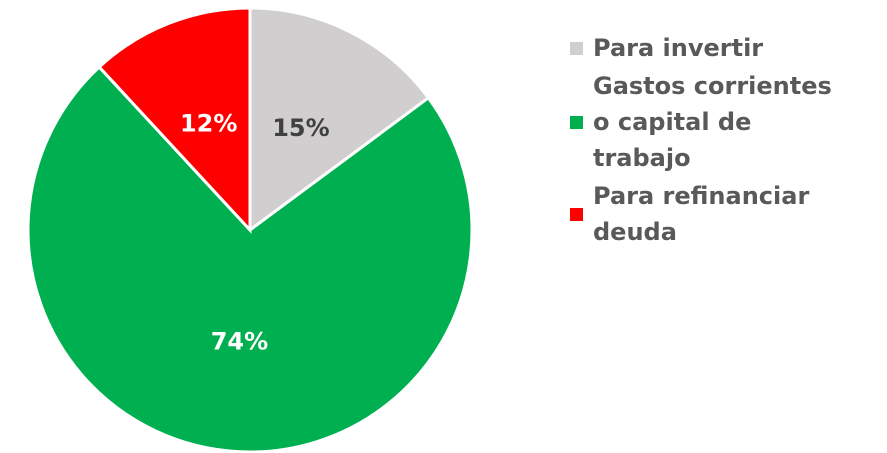 This screenshot has width=887, height=453. I want to click on legend-item: Para invertir, so click(720, 48).